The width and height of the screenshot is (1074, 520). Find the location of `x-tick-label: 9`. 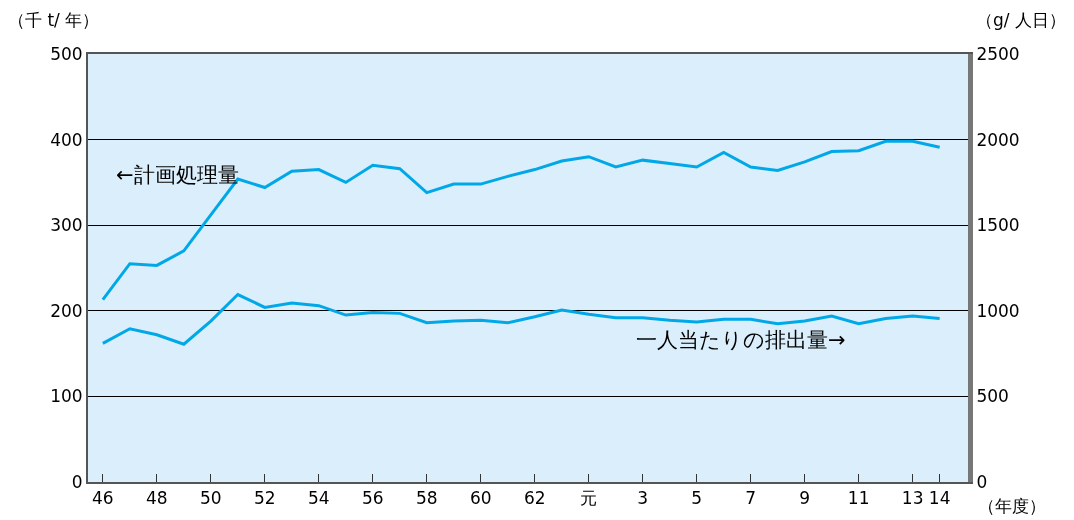

x-tick-label: 9 is located at coordinates (805, 498).